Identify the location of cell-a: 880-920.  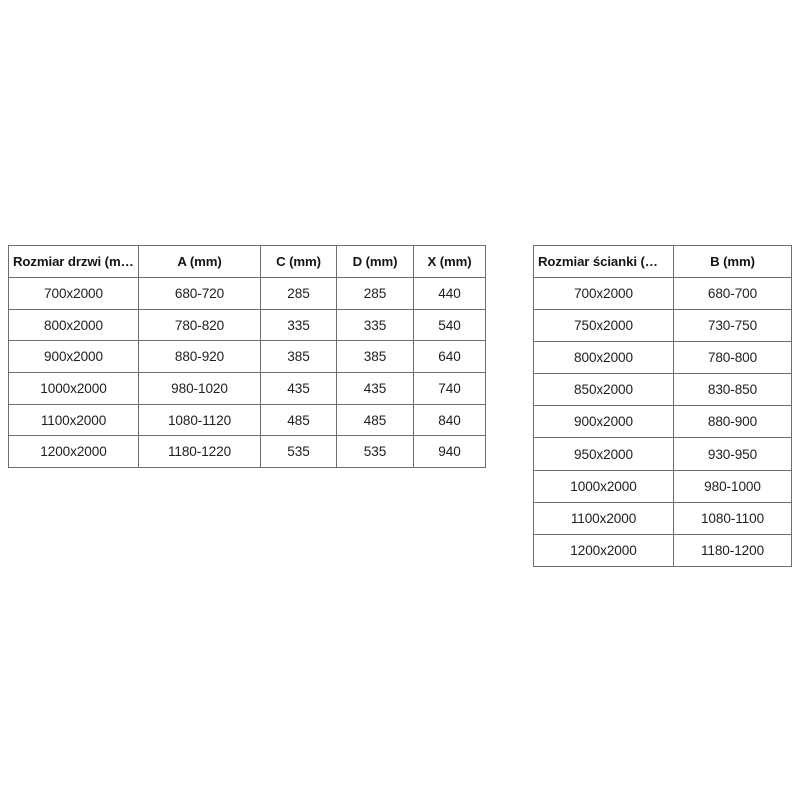
(199, 357).